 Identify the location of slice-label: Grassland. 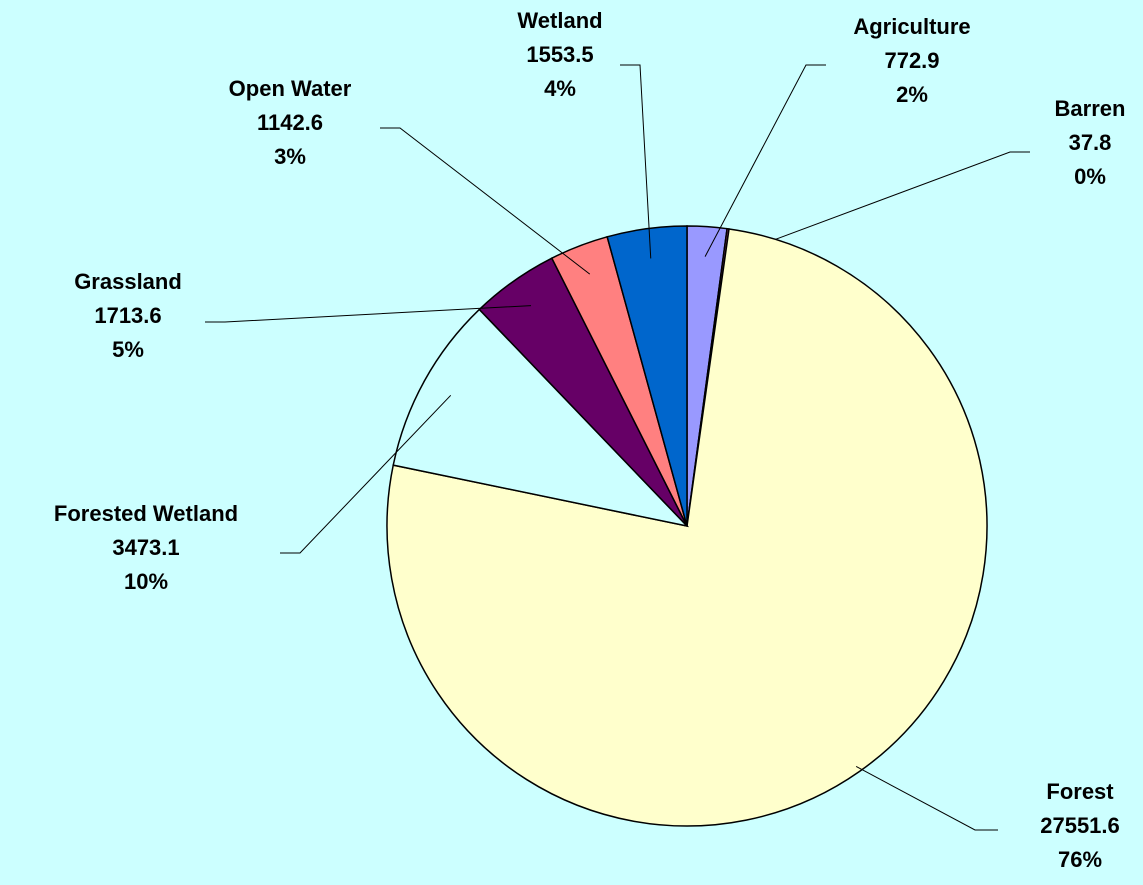
(128, 281).